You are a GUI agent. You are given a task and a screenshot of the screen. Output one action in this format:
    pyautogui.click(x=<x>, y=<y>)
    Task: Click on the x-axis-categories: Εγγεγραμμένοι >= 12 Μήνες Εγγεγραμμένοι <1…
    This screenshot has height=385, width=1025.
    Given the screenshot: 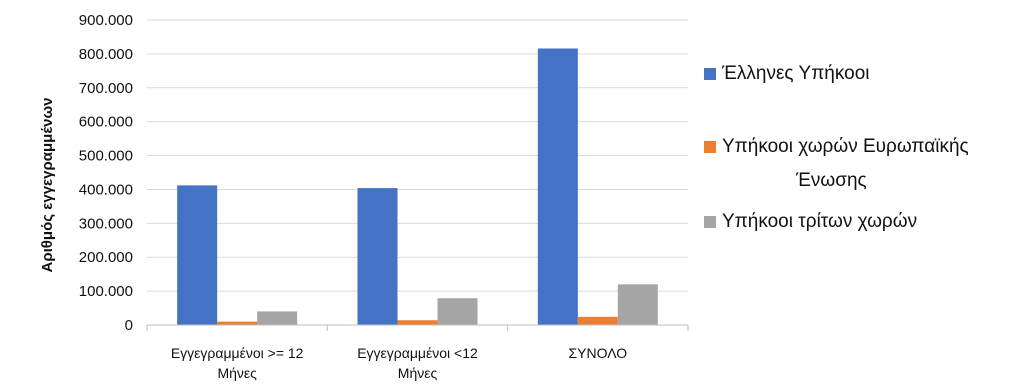 What is the action you would take?
    pyautogui.click(x=399, y=363)
    